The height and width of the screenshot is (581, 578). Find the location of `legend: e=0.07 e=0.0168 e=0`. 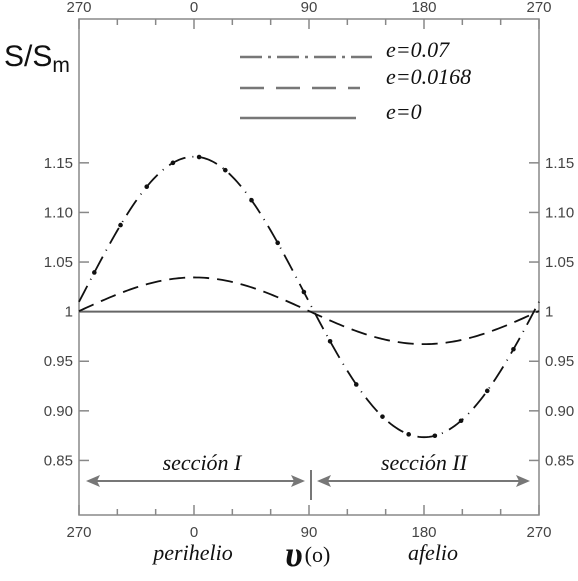

legend: e=0.07 e=0.0168 e=0 is located at coordinates (355, 80).